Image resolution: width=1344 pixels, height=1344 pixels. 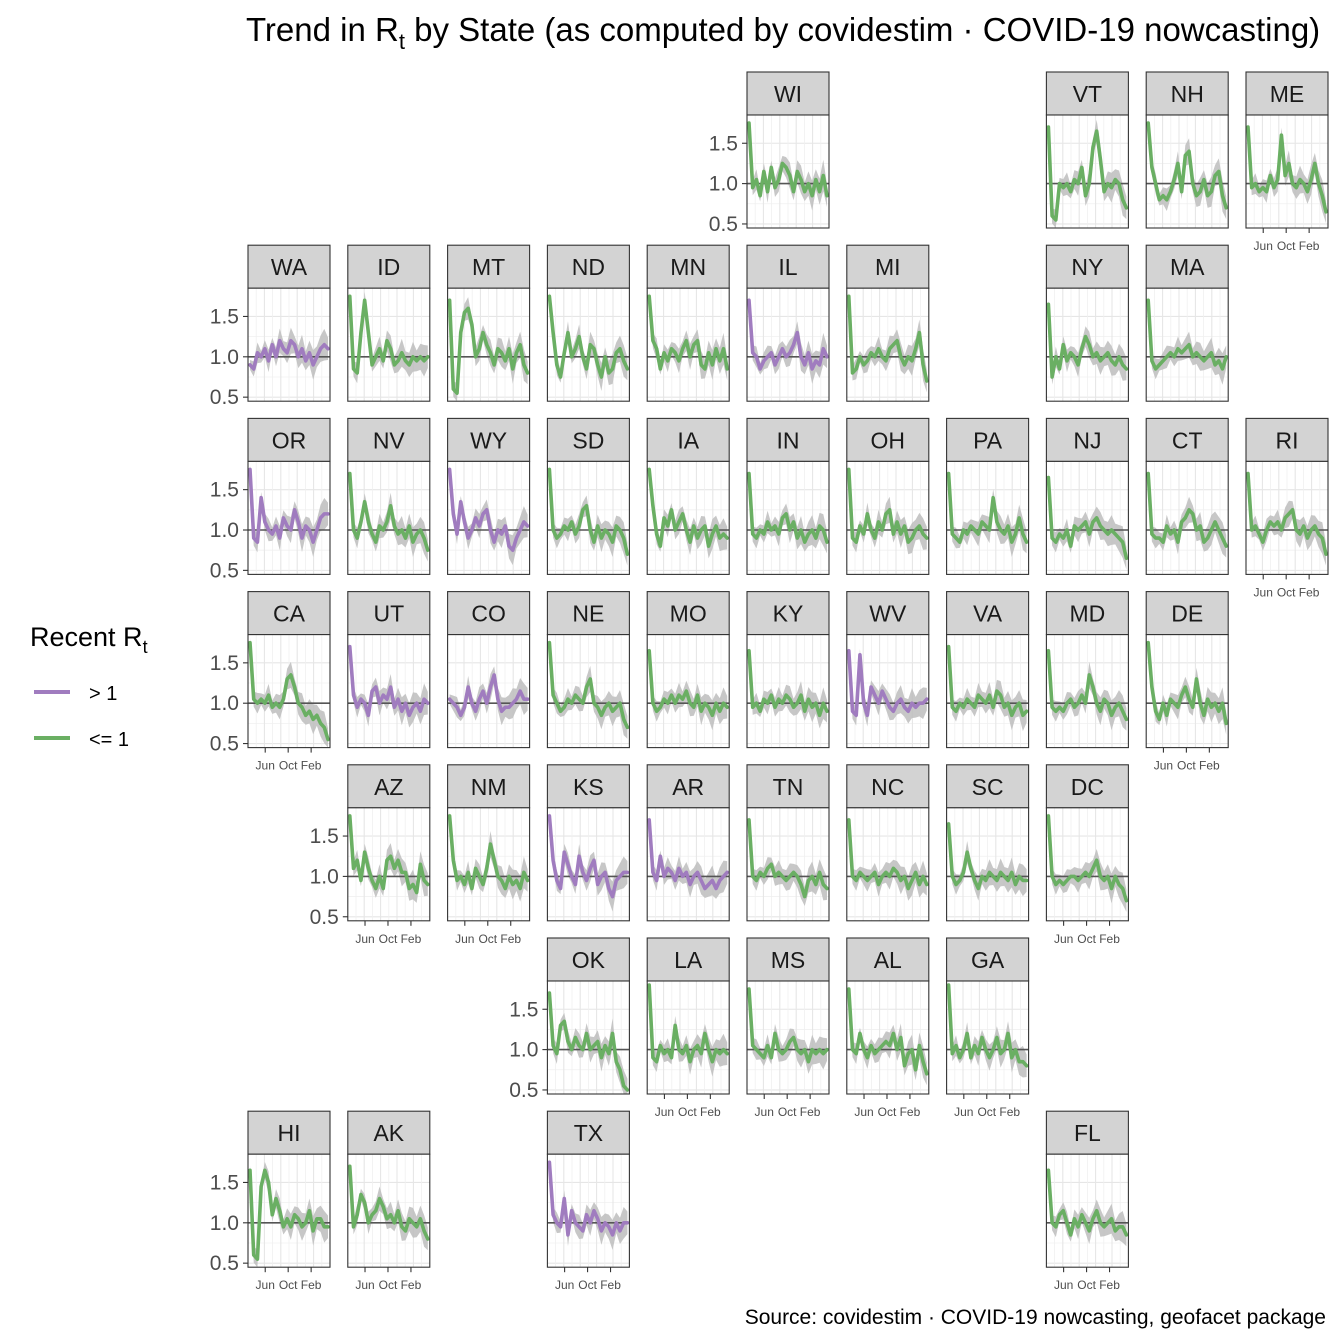 I want to click on strip-mt, so click(x=489, y=266).